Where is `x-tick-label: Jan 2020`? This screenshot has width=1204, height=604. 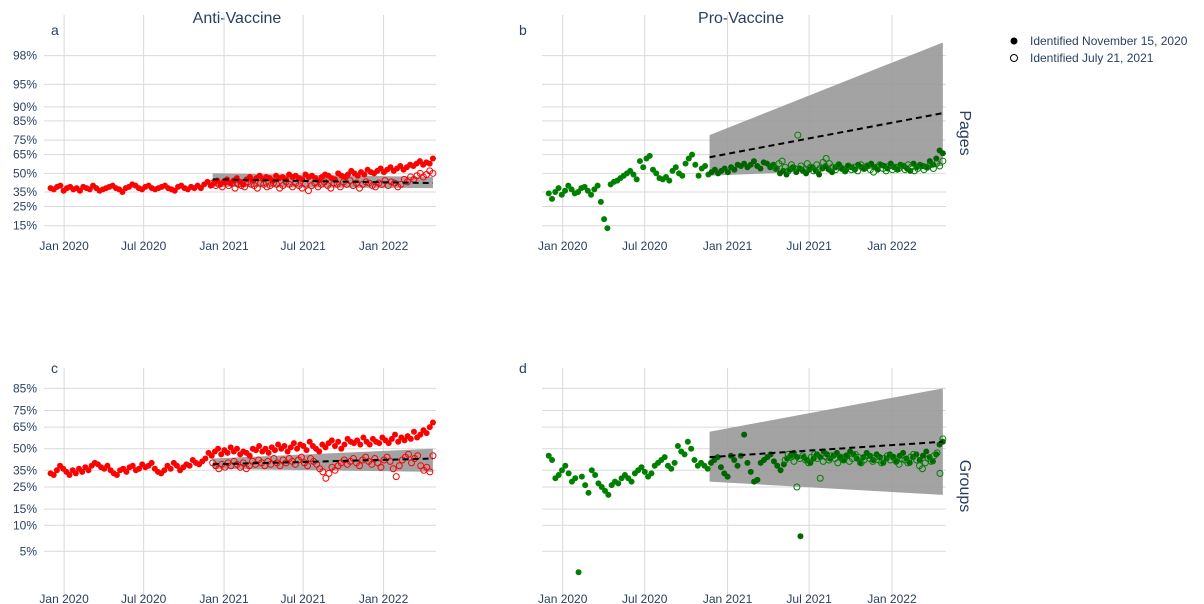
x-tick-label: Jan 2020 is located at coordinates (64, 246).